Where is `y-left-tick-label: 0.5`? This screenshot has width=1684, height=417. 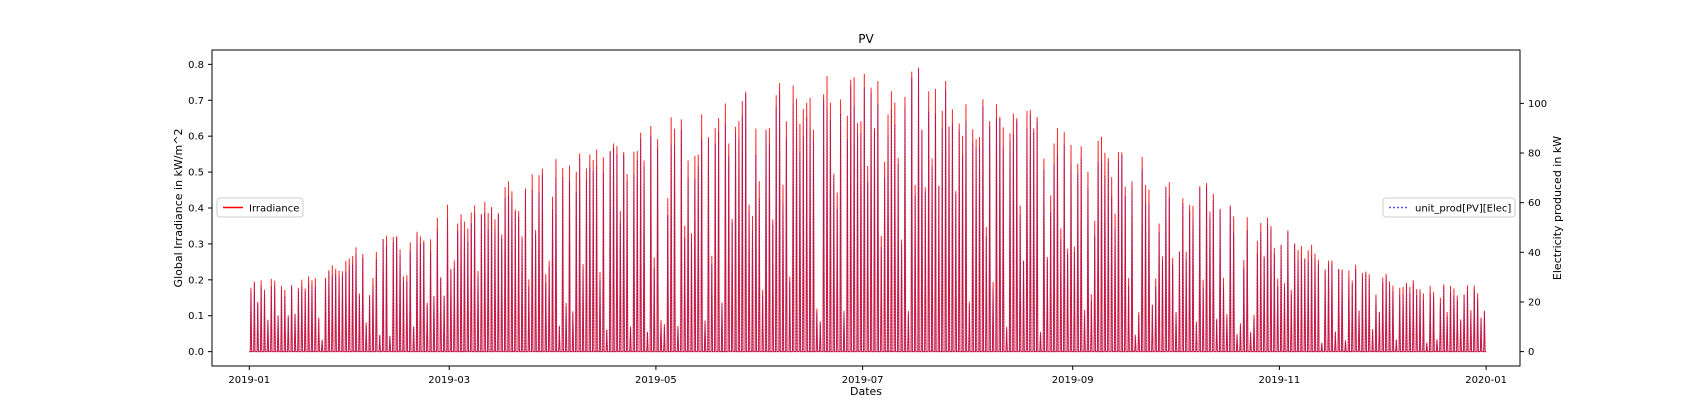
y-left-tick-label: 0.5 is located at coordinates (196, 173).